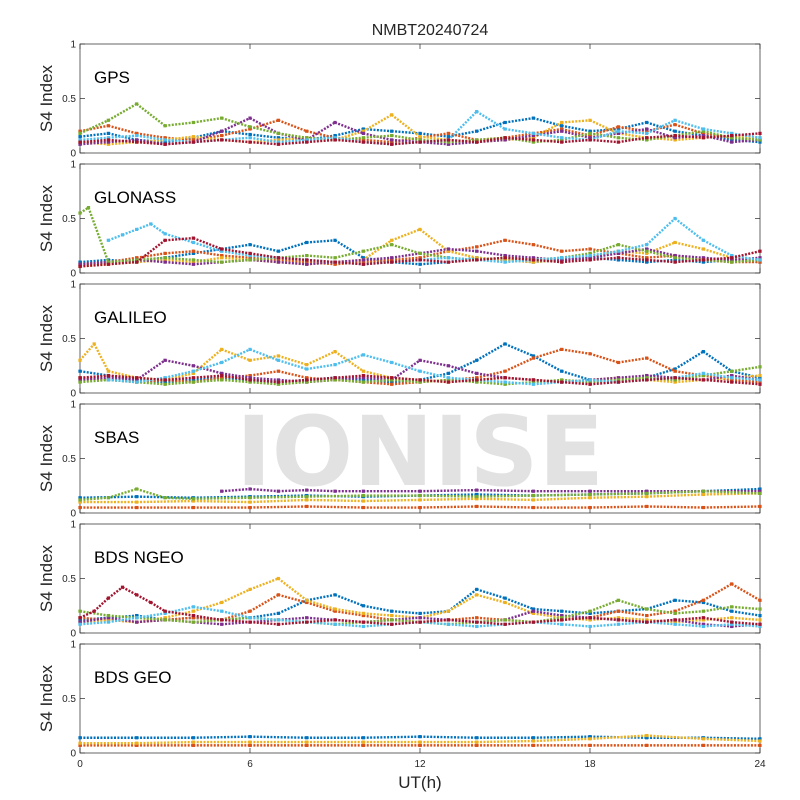  Describe the element at coordinates (46, 578) in the screenshot. I see `y-axis-label: S4 Index` at that location.